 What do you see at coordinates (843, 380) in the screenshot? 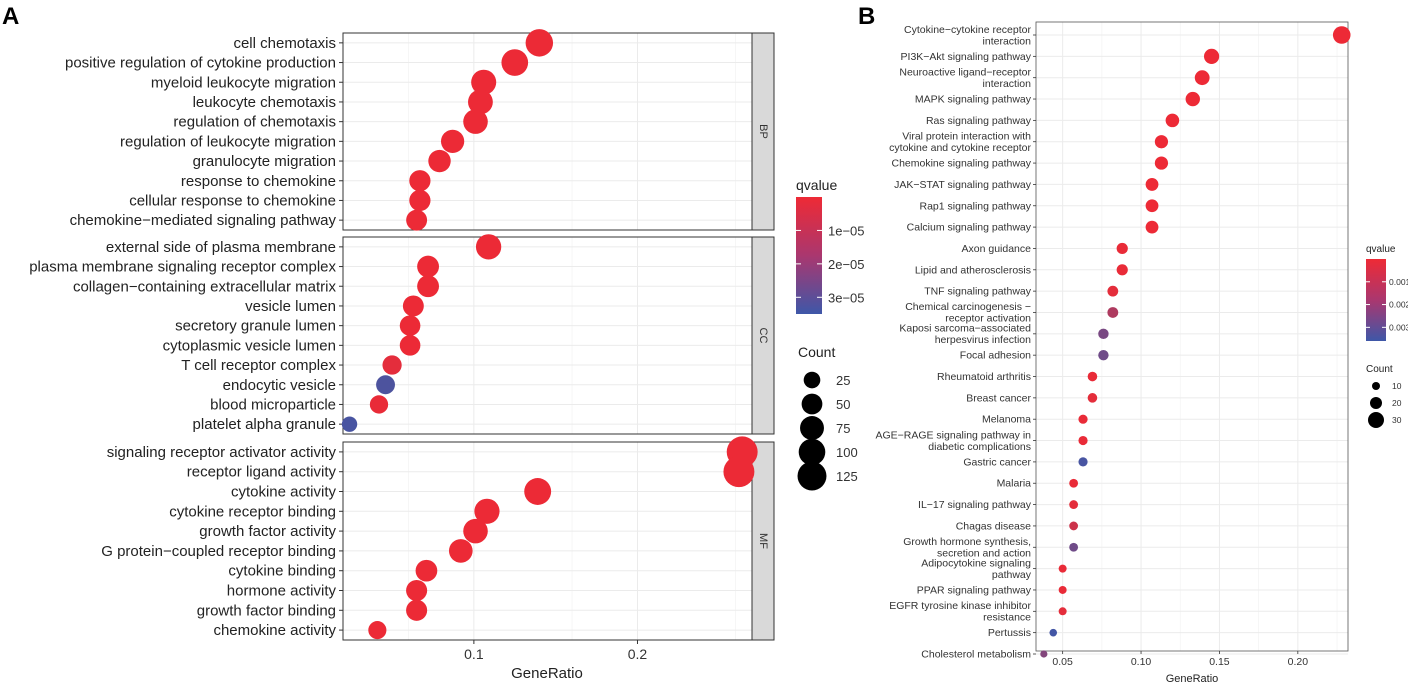
I see `size-legend-label: 25` at bounding box center [843, 380].